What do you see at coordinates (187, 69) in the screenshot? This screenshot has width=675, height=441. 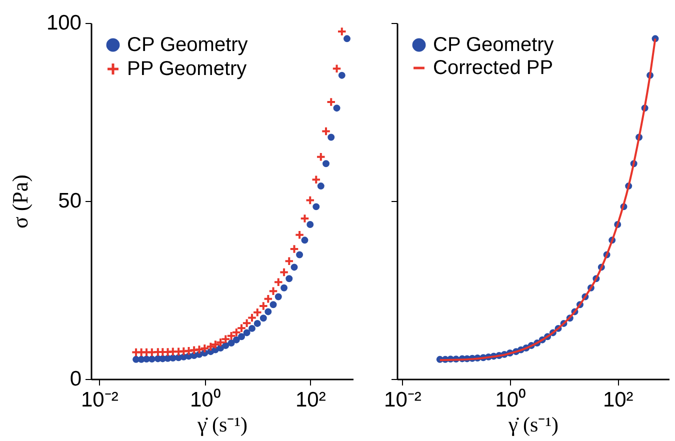 I see `legend-label: PP Geometry` at bounding box center [187, 69].